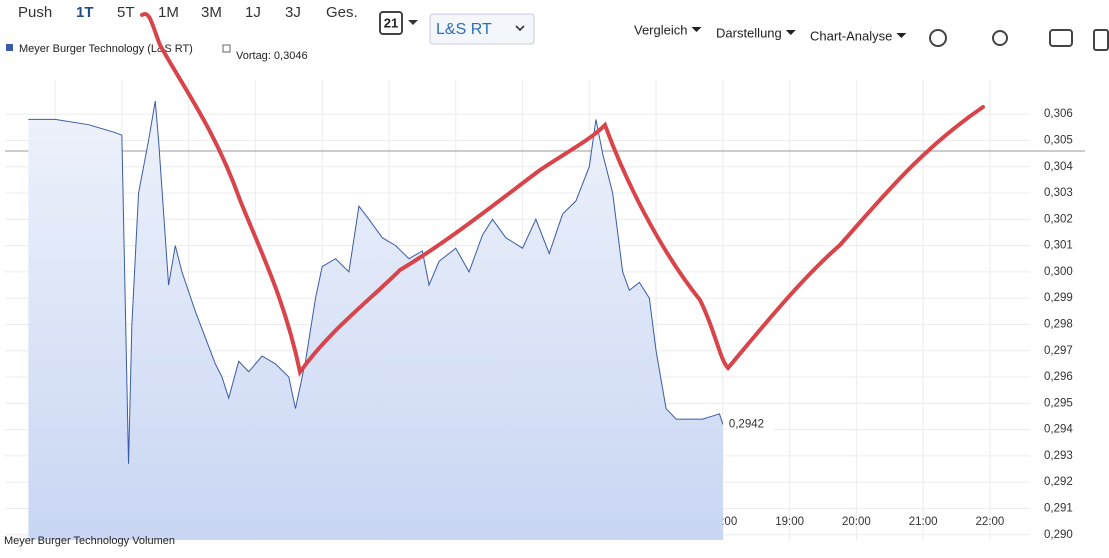  I want to click on tab: 5T, so click(126, 12).